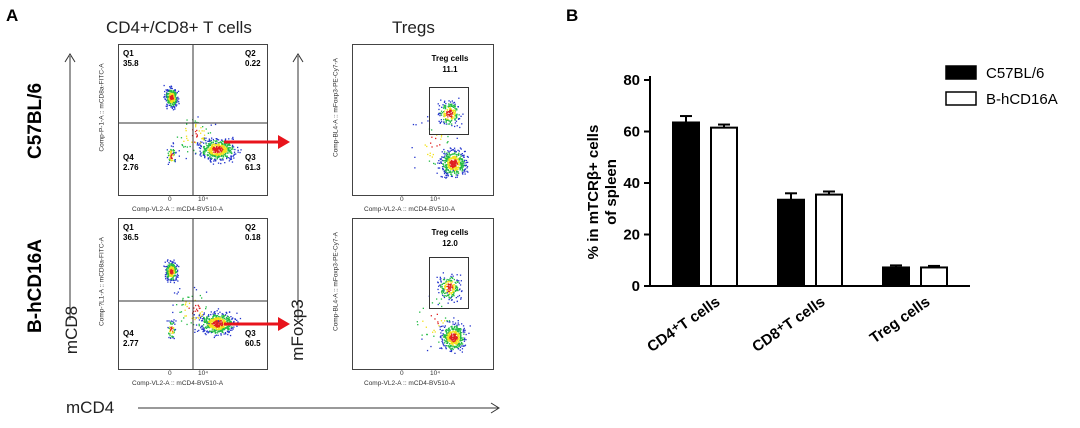 This screenshot has width=1080, height=428. What do you see at coordinates (1015, 73) in the screenshot?
I see `legend-label-c57bl6: C57BL/6` at bounding box center [1015, 73].